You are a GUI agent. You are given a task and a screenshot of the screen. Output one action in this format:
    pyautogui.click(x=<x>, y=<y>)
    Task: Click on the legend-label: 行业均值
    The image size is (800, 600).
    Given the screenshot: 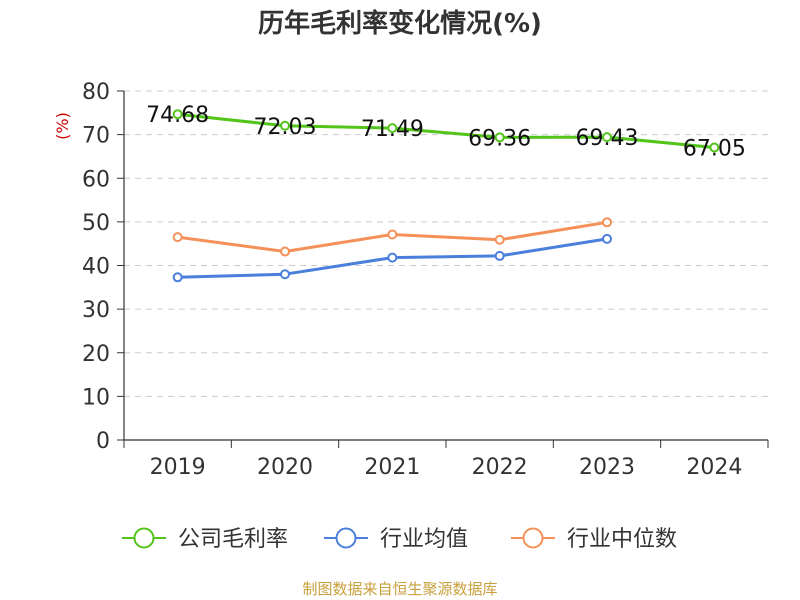 What is the action you would take?
    pyautogui.click(x=424, y=539)
    